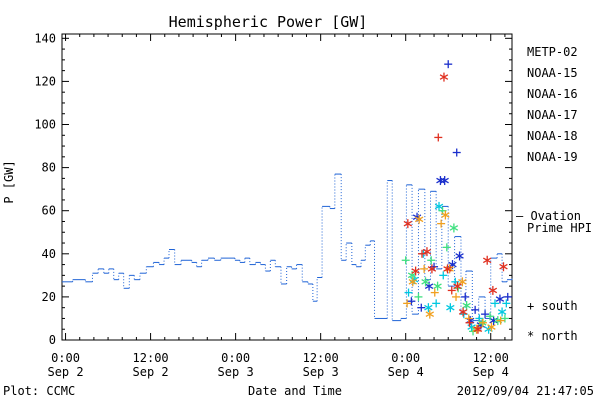 The image size is (600, 400). I want to click on y-tick-label: 120, so click(45, 81).